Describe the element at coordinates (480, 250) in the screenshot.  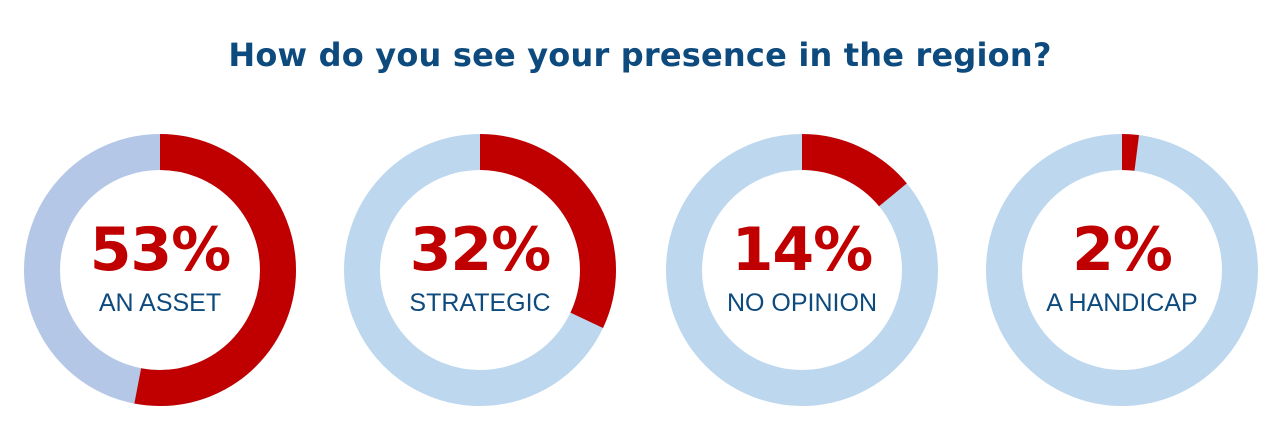
I see `percent-value: 32%` at that location.